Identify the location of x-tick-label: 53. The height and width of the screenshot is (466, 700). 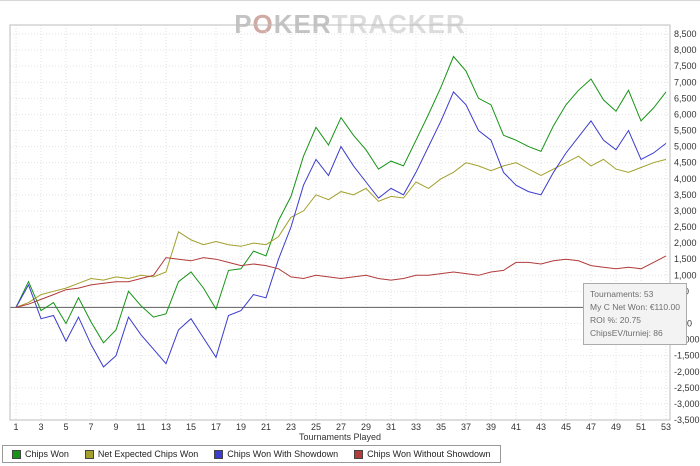
(666, 427).